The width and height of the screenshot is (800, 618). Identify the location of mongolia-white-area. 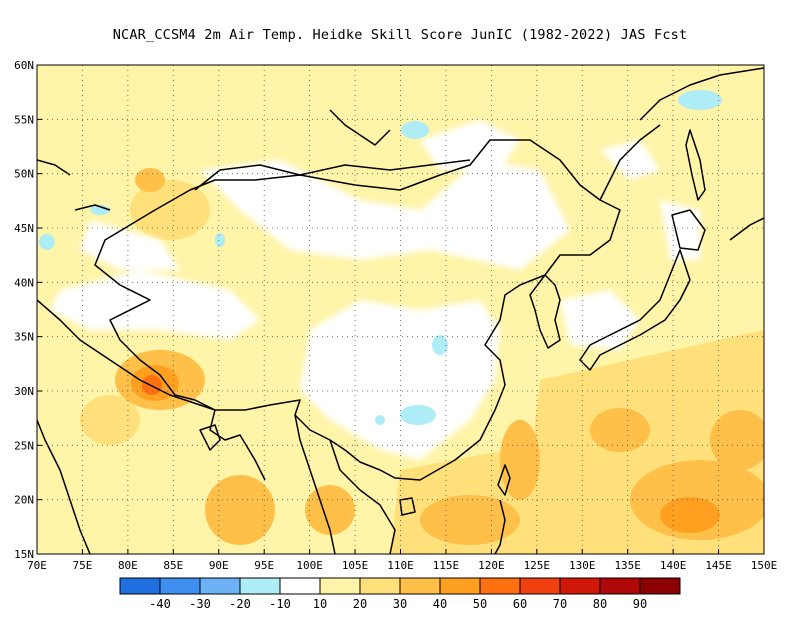
(385, 215).